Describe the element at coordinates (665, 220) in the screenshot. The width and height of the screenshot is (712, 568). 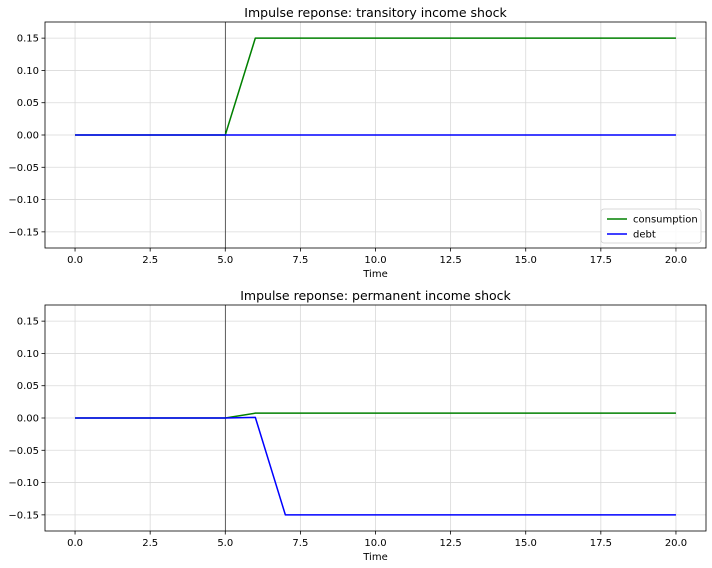
I see `legend-label-consumption: consumption` at that location.